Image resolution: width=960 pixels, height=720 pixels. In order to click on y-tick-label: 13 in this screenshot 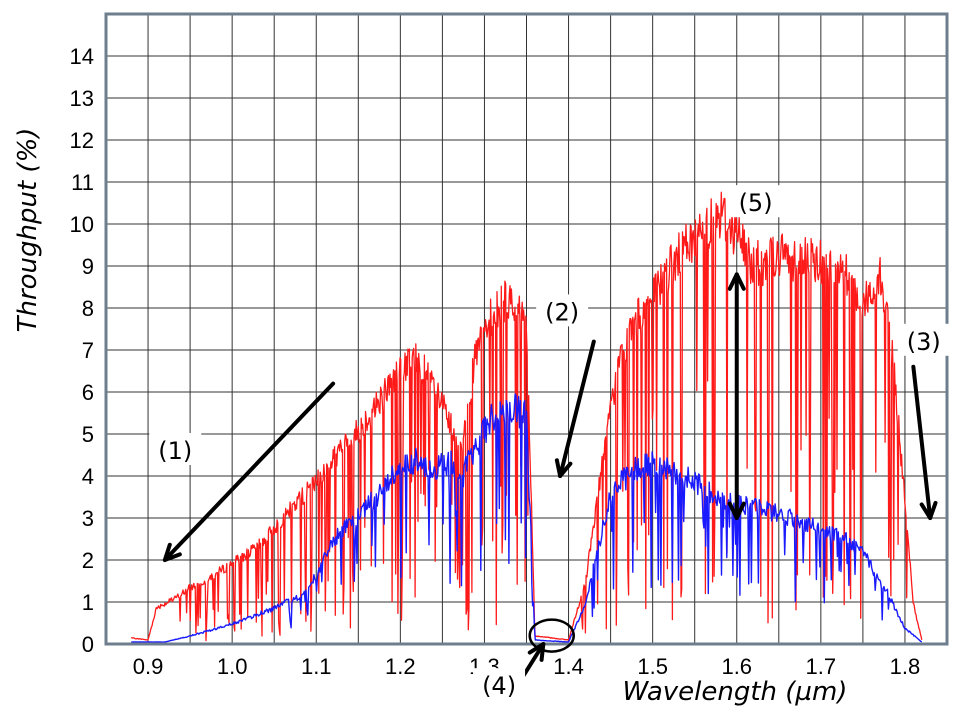, I will do `click(82, 98)`.